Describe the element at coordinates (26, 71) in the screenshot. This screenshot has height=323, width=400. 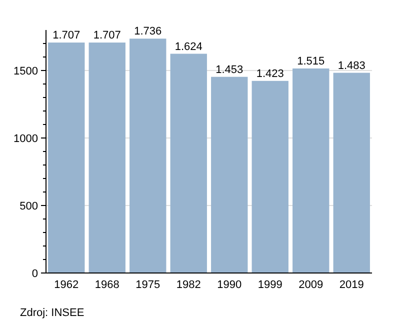
I see `y-tick-label: 1500` at that location.